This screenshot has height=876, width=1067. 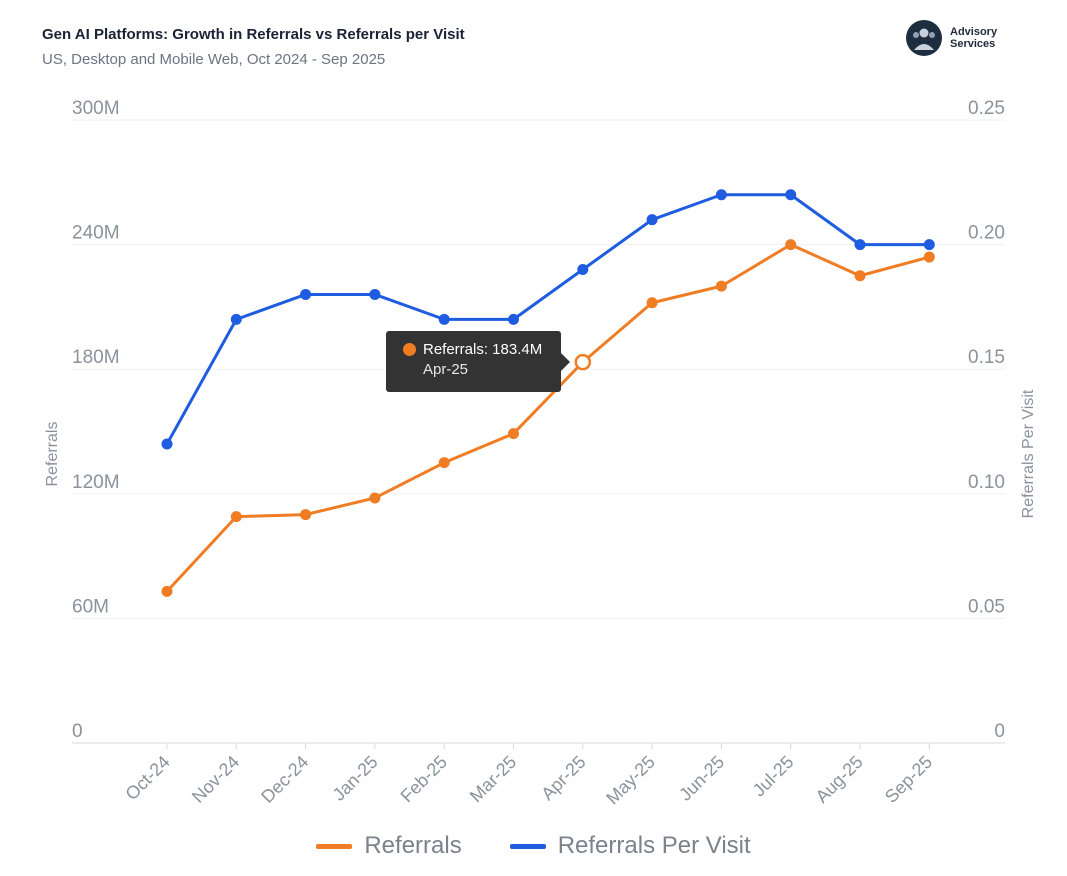 I want to click on legend-item-per-visit: Referrals Per Visit, so click(x=630, y=846).